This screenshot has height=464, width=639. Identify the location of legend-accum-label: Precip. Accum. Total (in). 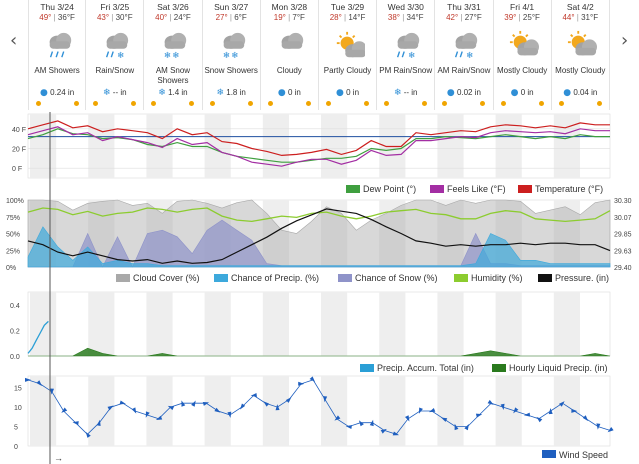
(425, 368).